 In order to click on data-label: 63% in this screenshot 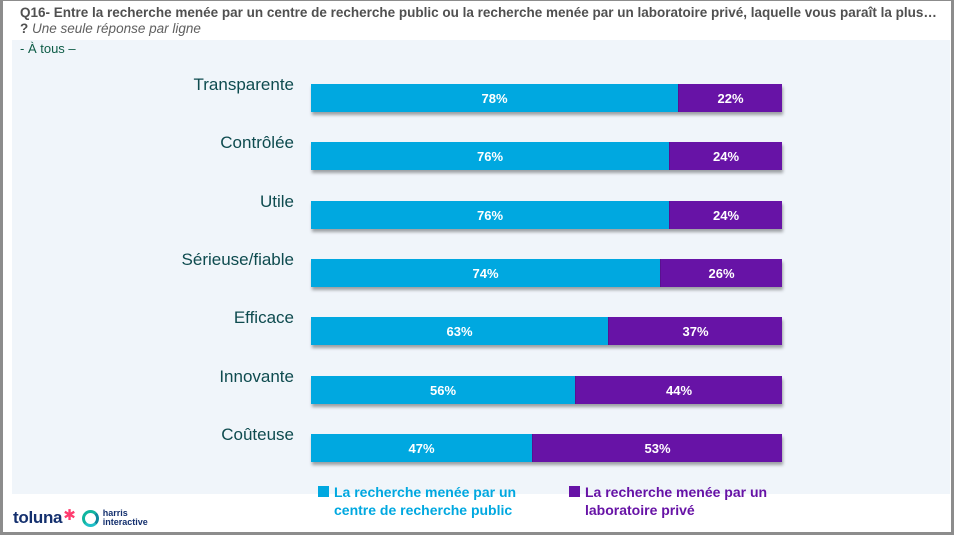, I will do `click(459, 331)`.